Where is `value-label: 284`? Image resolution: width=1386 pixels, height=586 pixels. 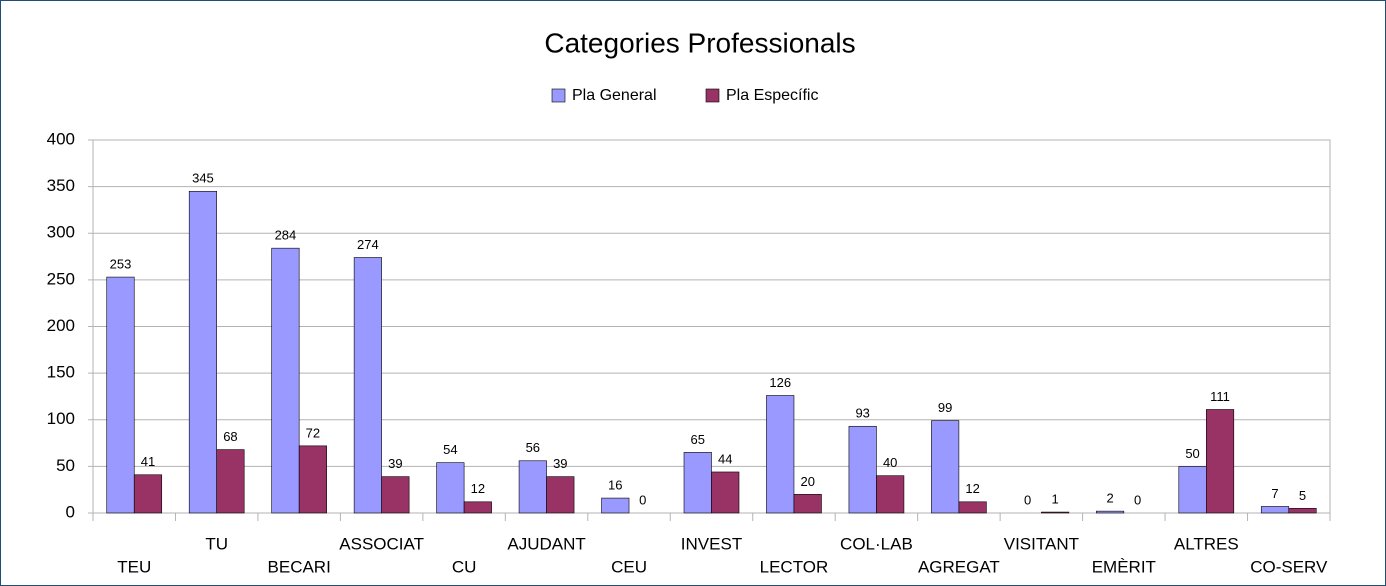
value-label: 284 is located at coordinates (286, 235).